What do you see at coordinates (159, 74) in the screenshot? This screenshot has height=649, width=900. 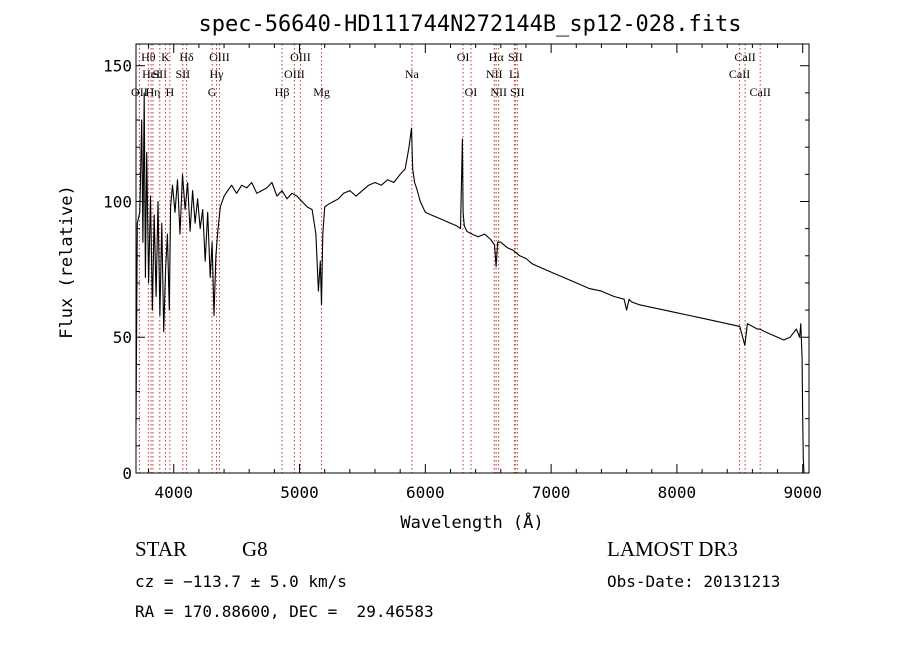 I see `line-marker-label-4: SII` at bounding box center [159, 74].